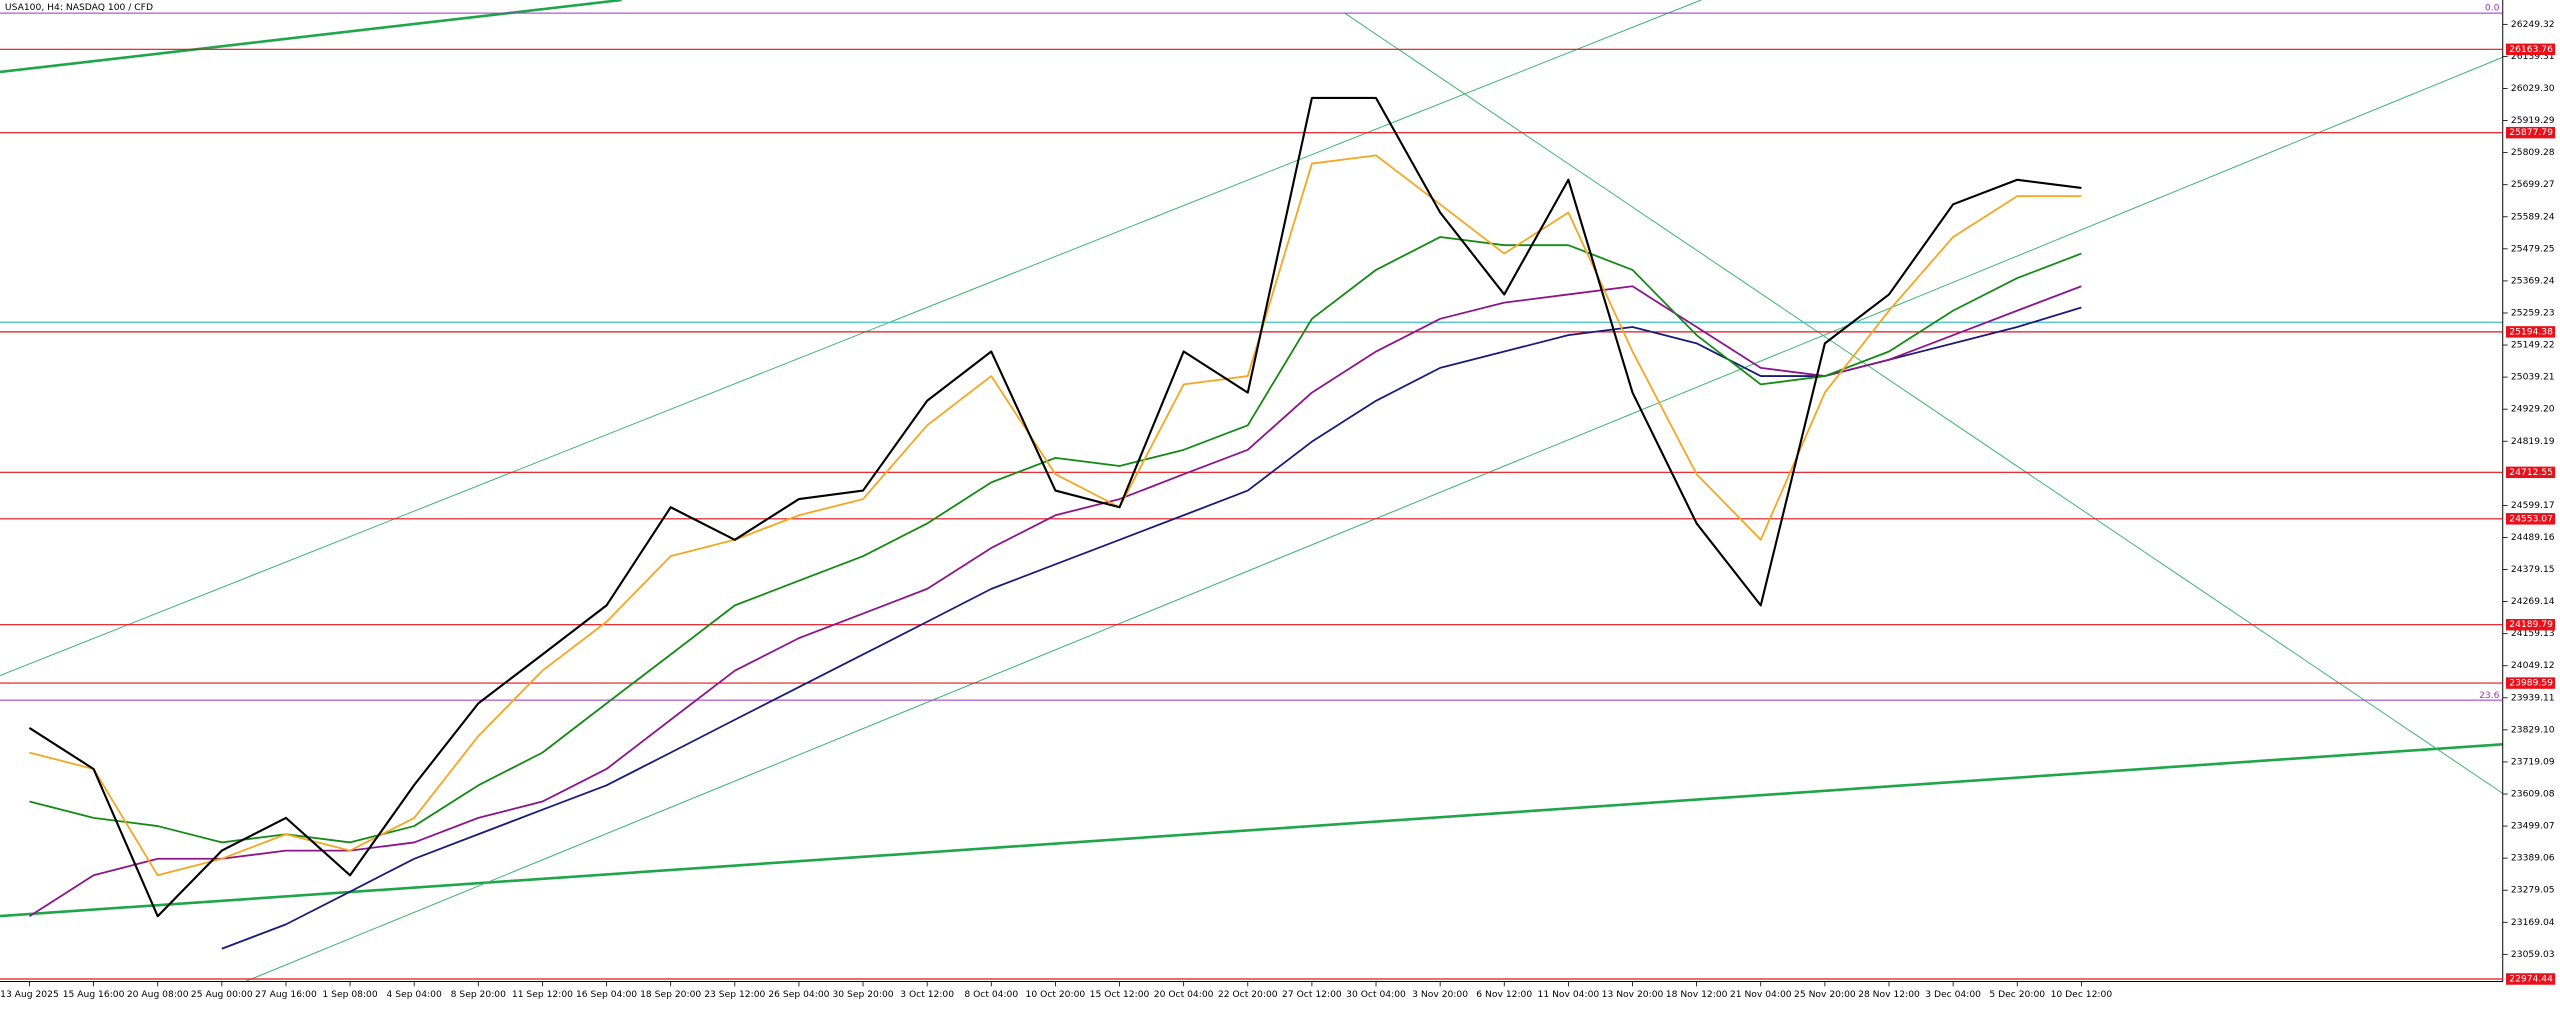  I want to click on y-tick-label: 24049.12, so click(2533, 665).